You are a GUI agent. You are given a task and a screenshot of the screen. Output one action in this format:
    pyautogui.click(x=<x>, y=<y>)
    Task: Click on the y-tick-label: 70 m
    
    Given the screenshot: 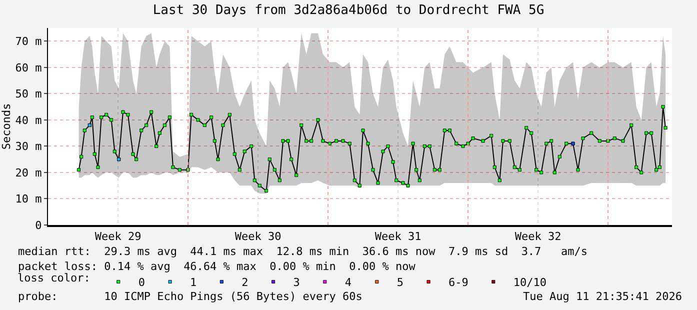 What is the action you would take?
    pyautogui.click(x=28, y=41)
    